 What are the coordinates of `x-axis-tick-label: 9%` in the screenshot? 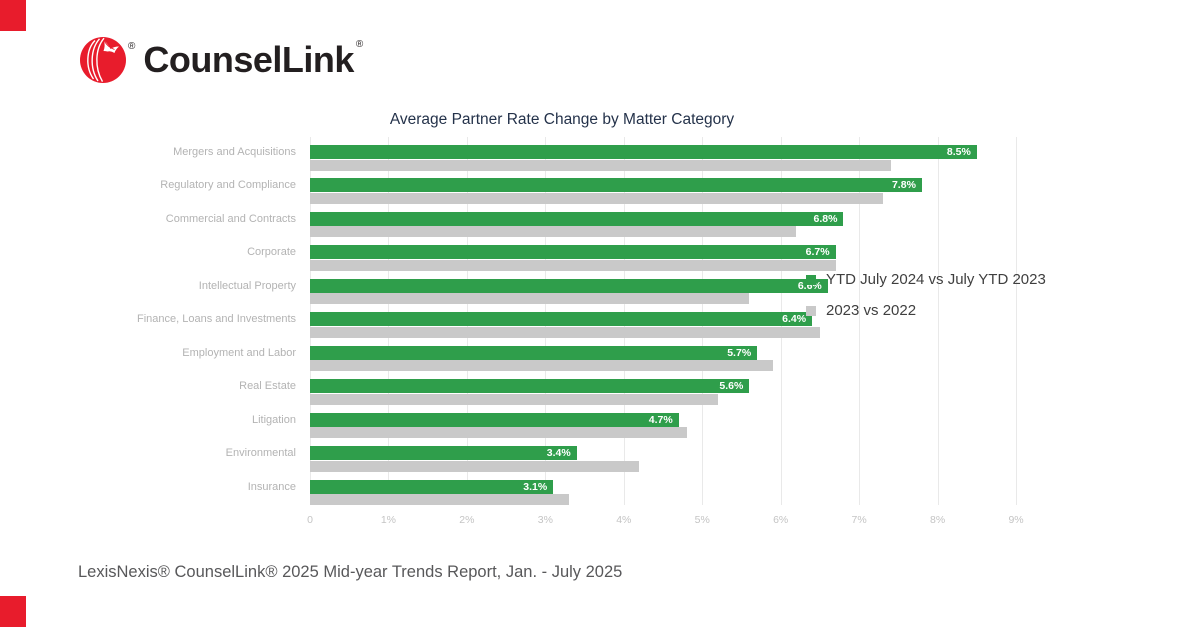 It's located at (1016, 520).